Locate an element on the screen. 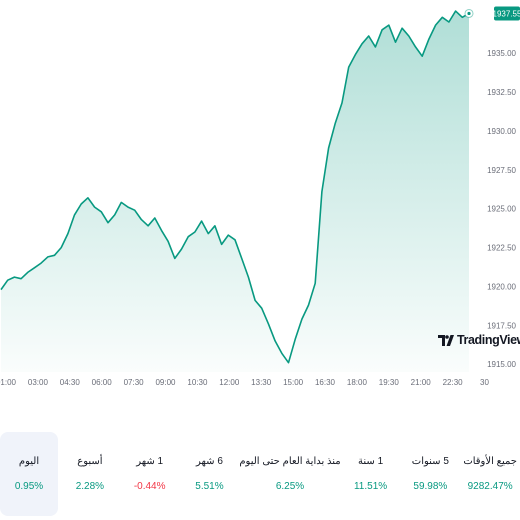  x-tick-label: 07:30 is located at coordinates (134, 382).